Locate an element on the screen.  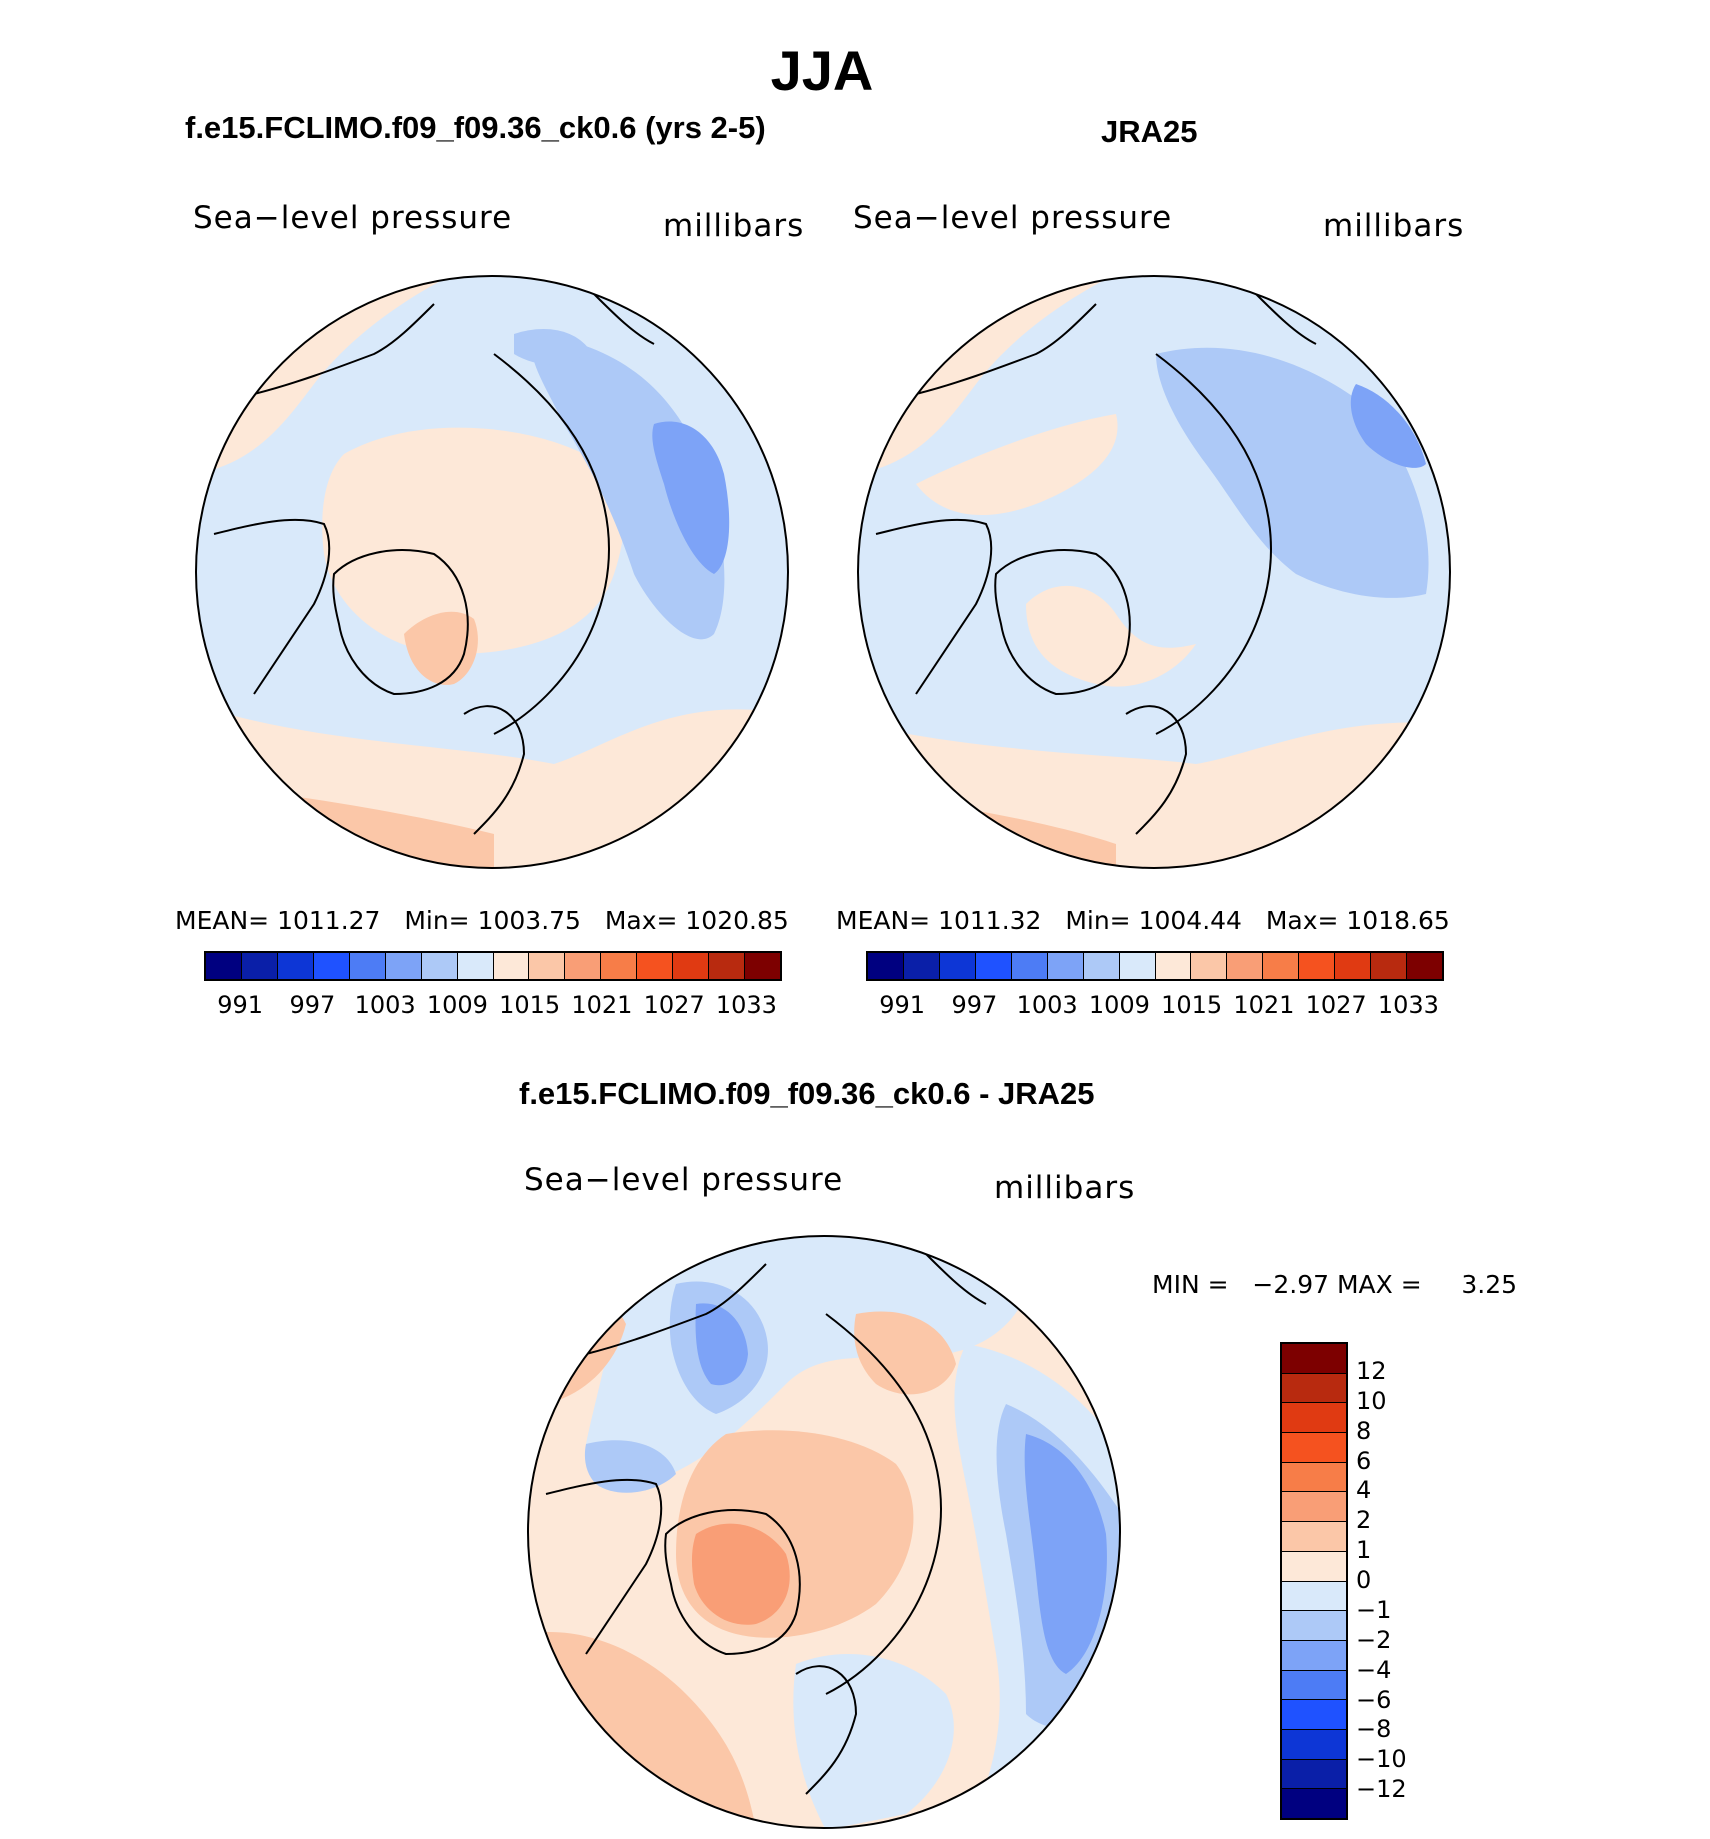
panel2-mean-value: 1011.32 is located at coordinates (990, 920).